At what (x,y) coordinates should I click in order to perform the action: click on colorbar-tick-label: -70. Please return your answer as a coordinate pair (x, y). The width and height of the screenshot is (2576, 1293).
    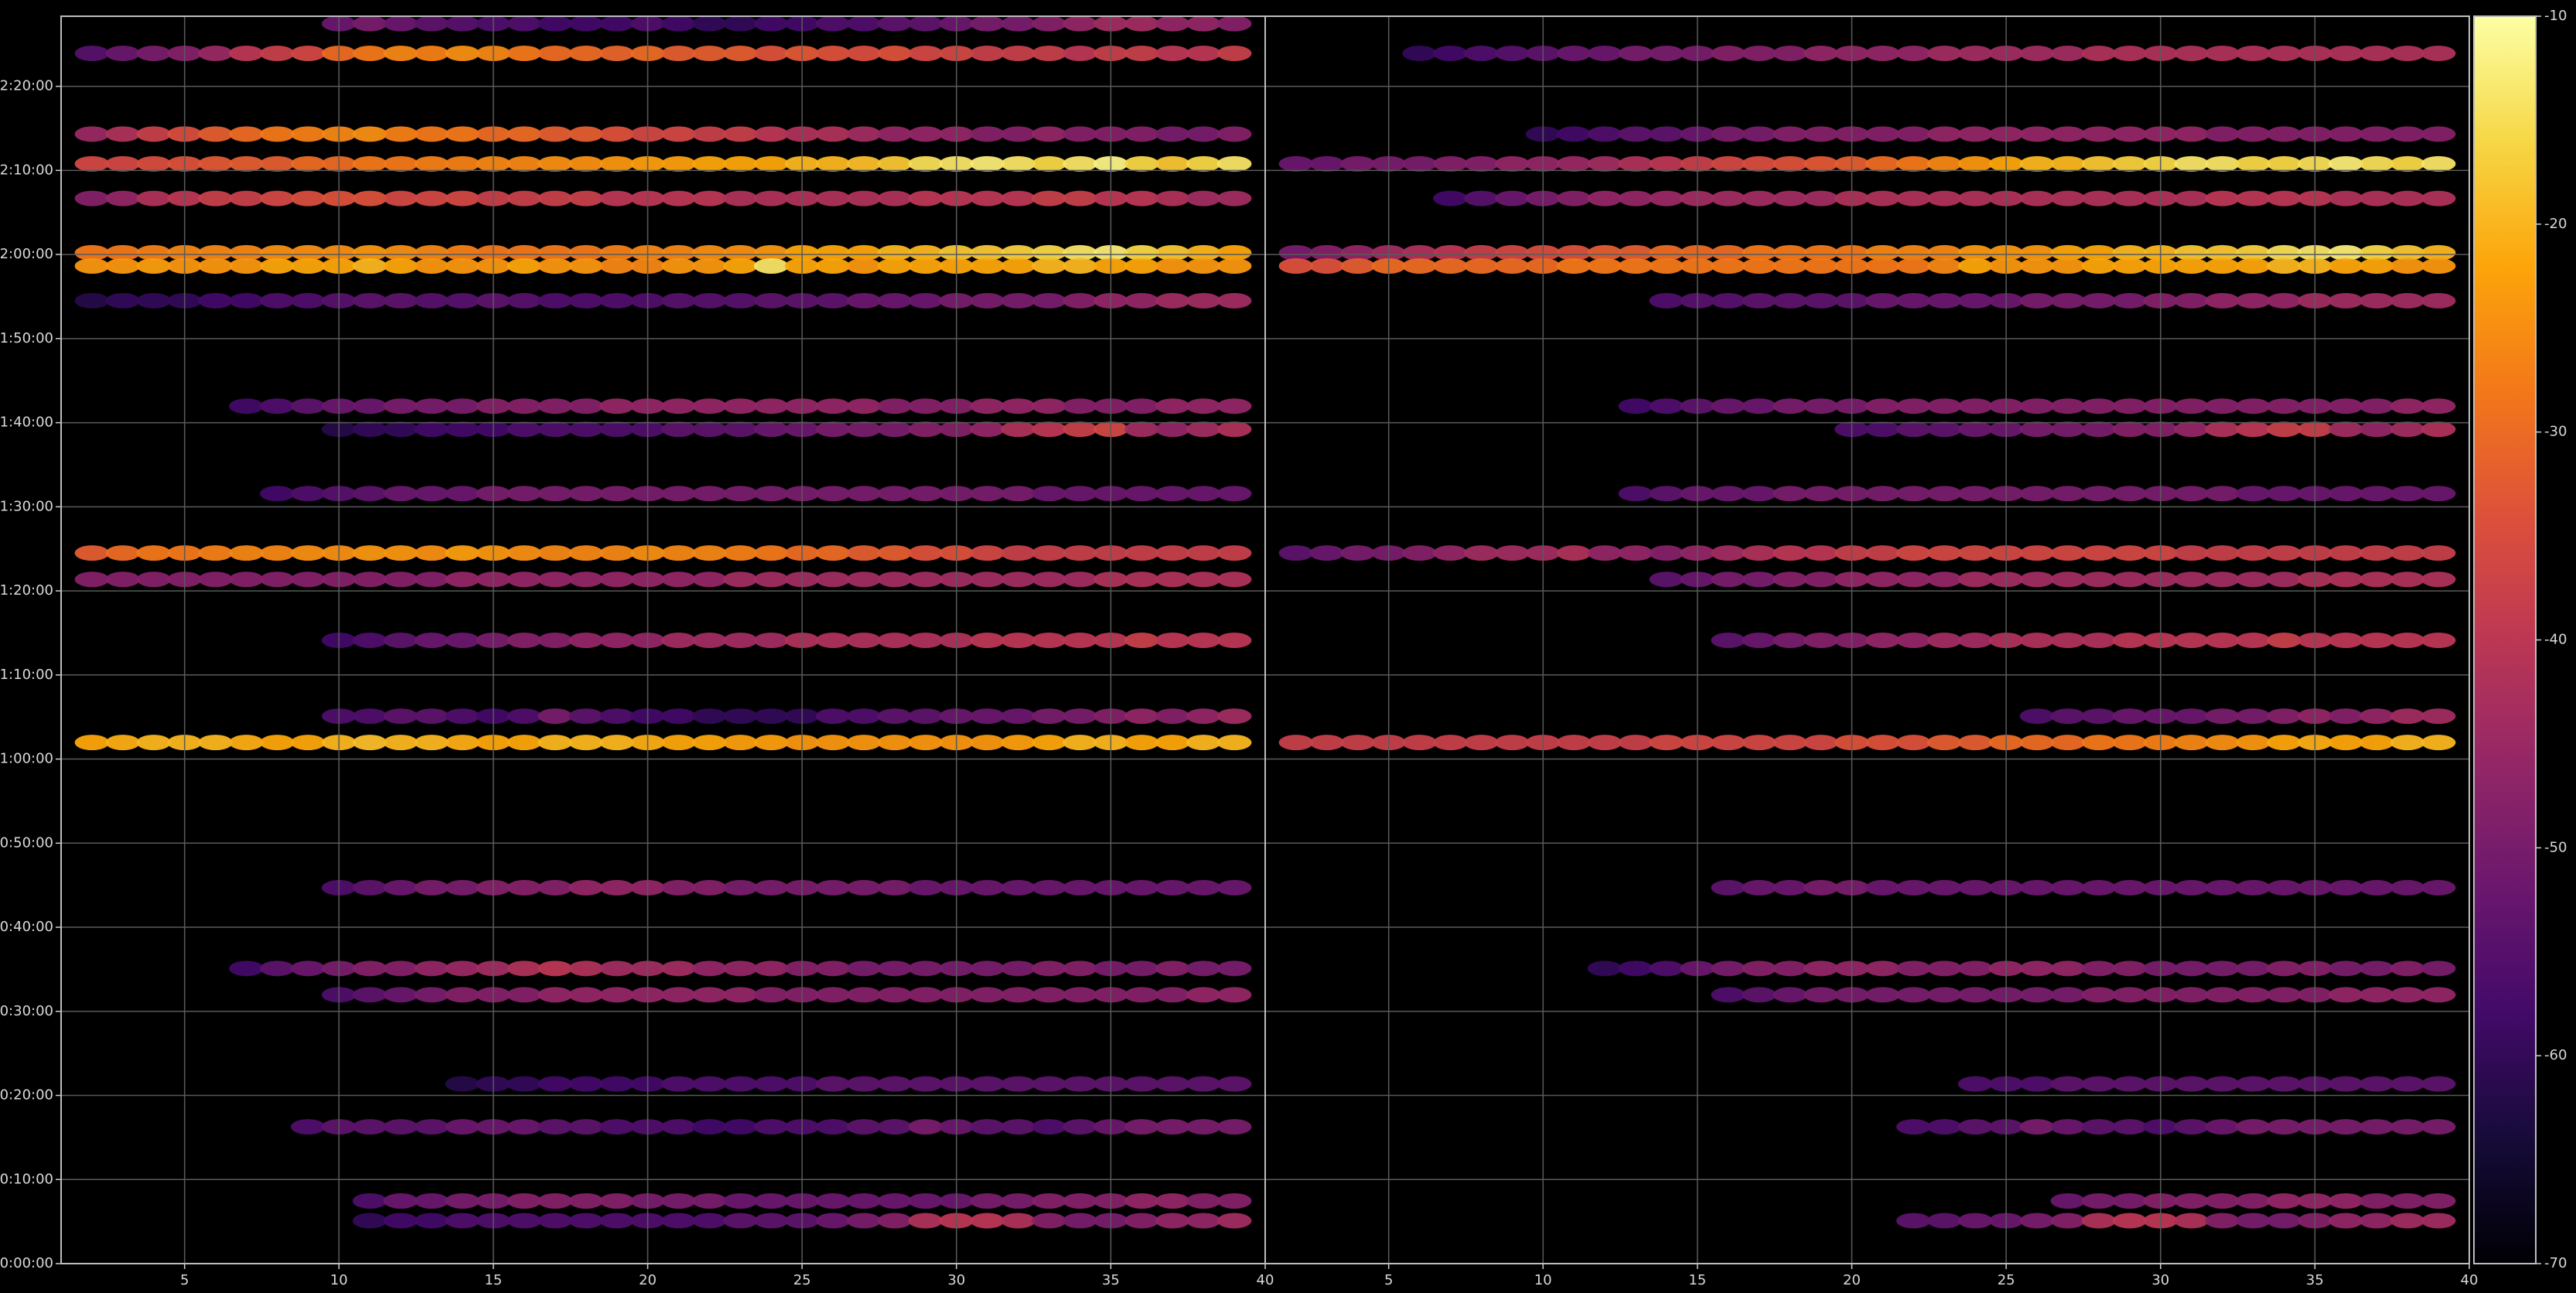
    Looking at the image, I should click on (2555, 1263).